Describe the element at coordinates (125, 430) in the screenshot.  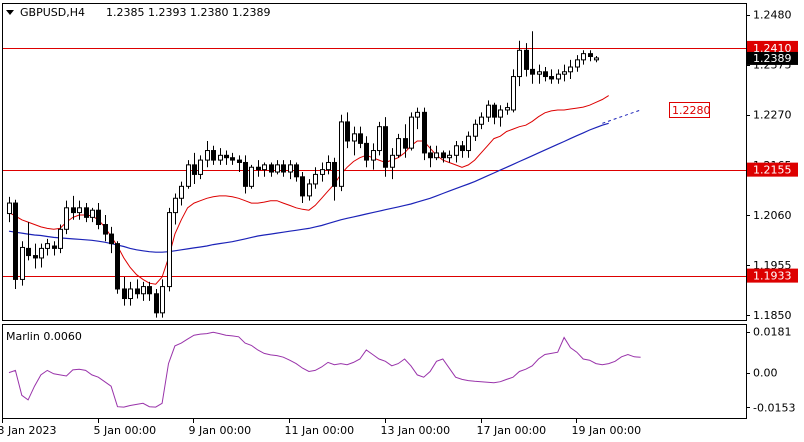
I see `time-label: 5 Jan 00:00` at that location.